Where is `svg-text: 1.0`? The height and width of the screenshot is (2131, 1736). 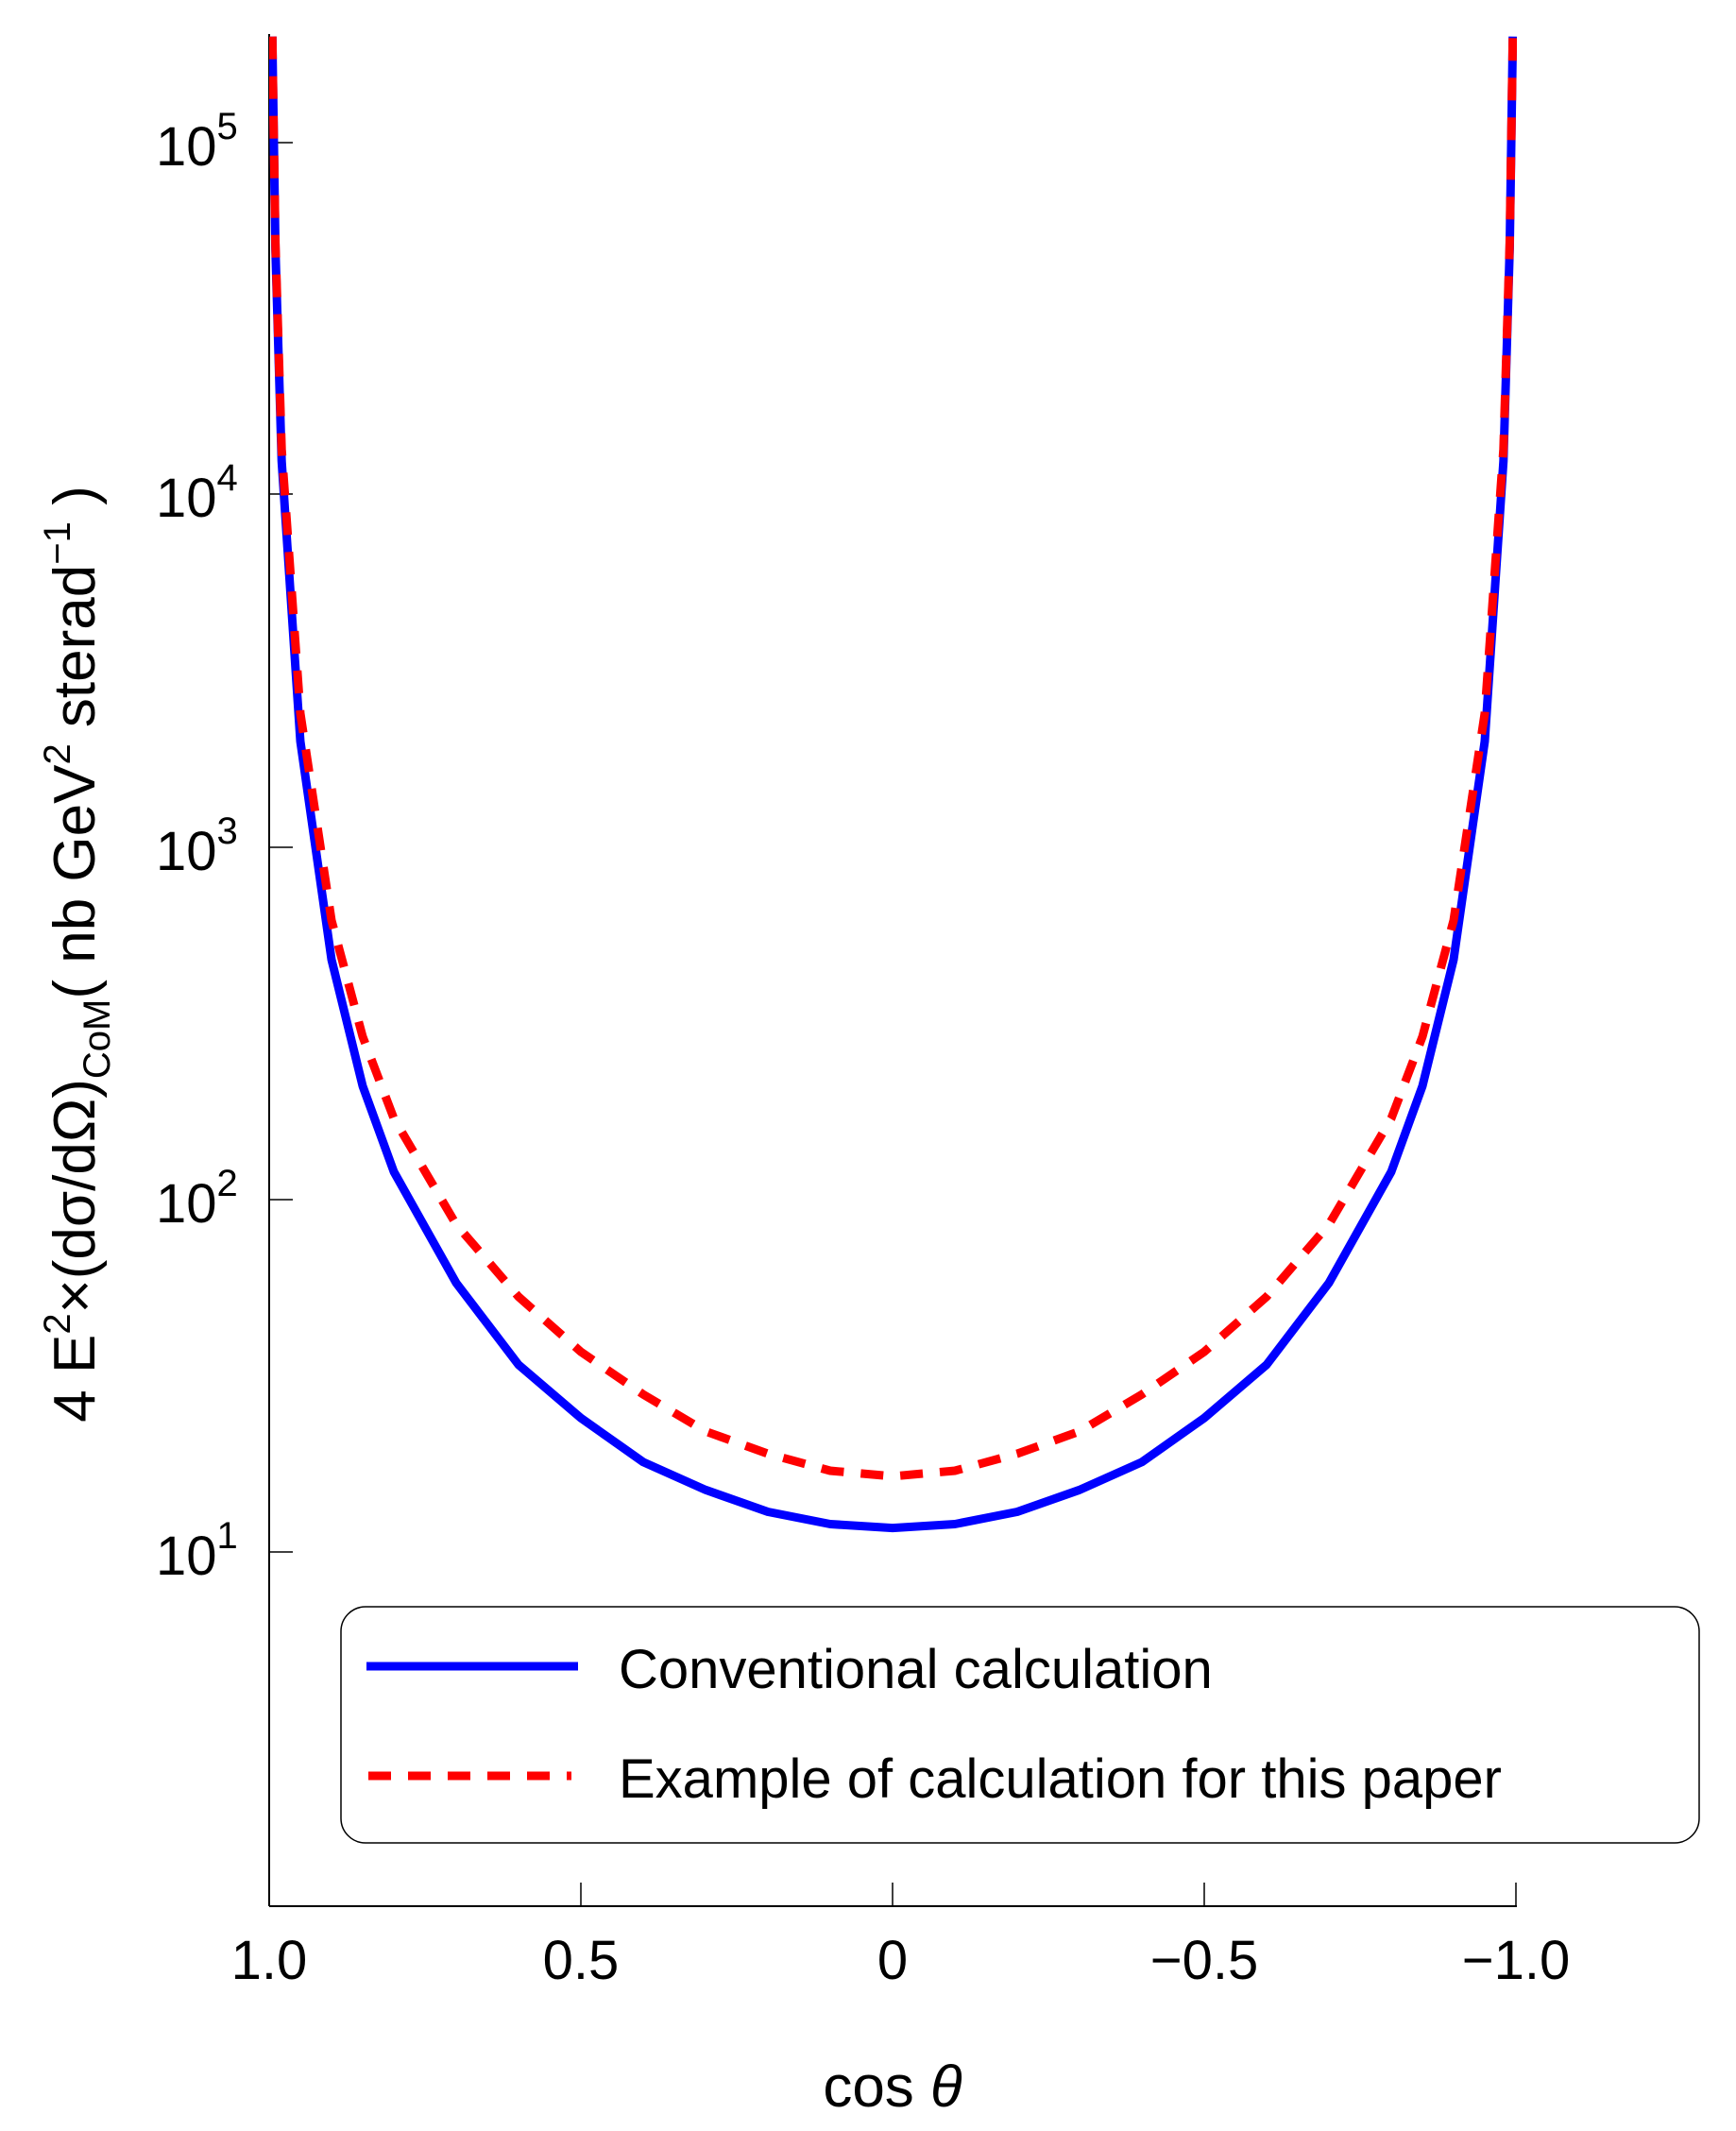
svg-text: 1.0 is located at coordinates (269, 1960).